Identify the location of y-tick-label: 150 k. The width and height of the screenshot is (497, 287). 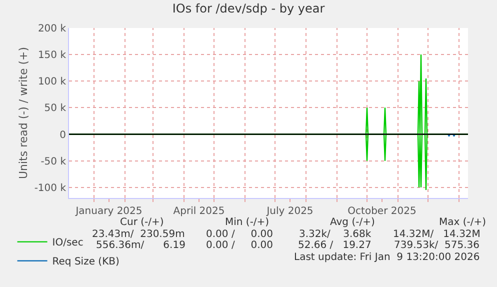
(52, 56).